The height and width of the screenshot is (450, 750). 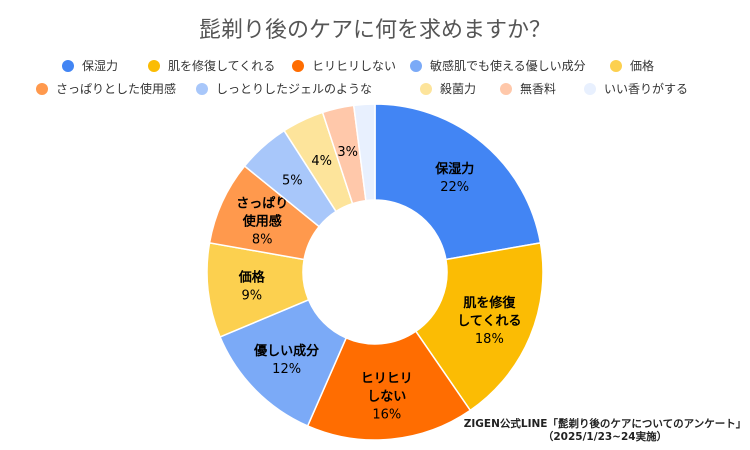 What do you see at coordinates (605, 424) in the screenshot?
I see `source-line-1: ZIGEN公式LINE「髭剃り後のケアについてのアンケート」` at bounding box center [605, 424].